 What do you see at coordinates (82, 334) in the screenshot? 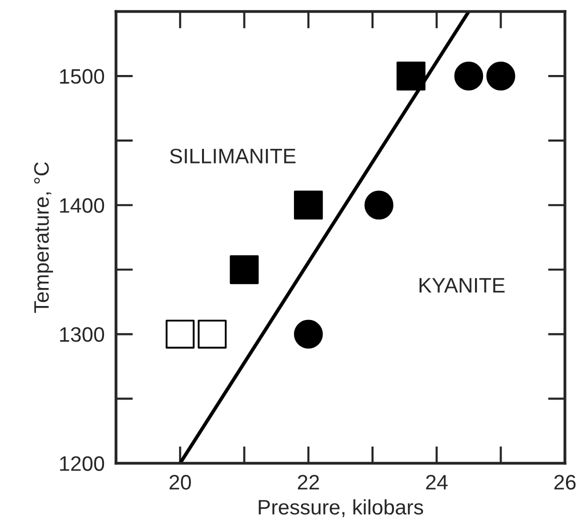
I see `y-tick-label: 1300` at bounding box center [82, 334].